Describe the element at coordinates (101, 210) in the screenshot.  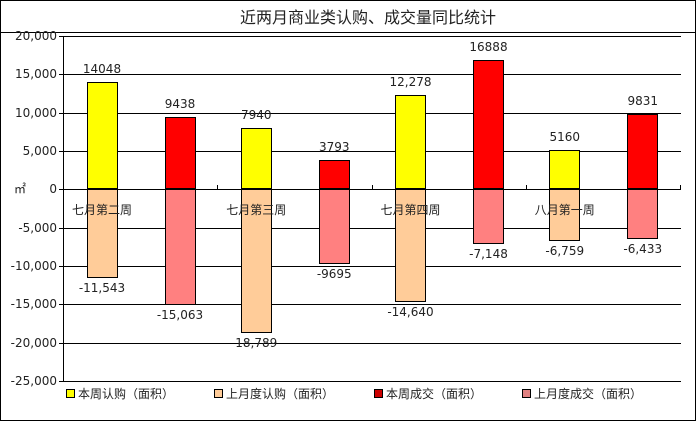
I see `x-category-label: 七月第二周` at that location.